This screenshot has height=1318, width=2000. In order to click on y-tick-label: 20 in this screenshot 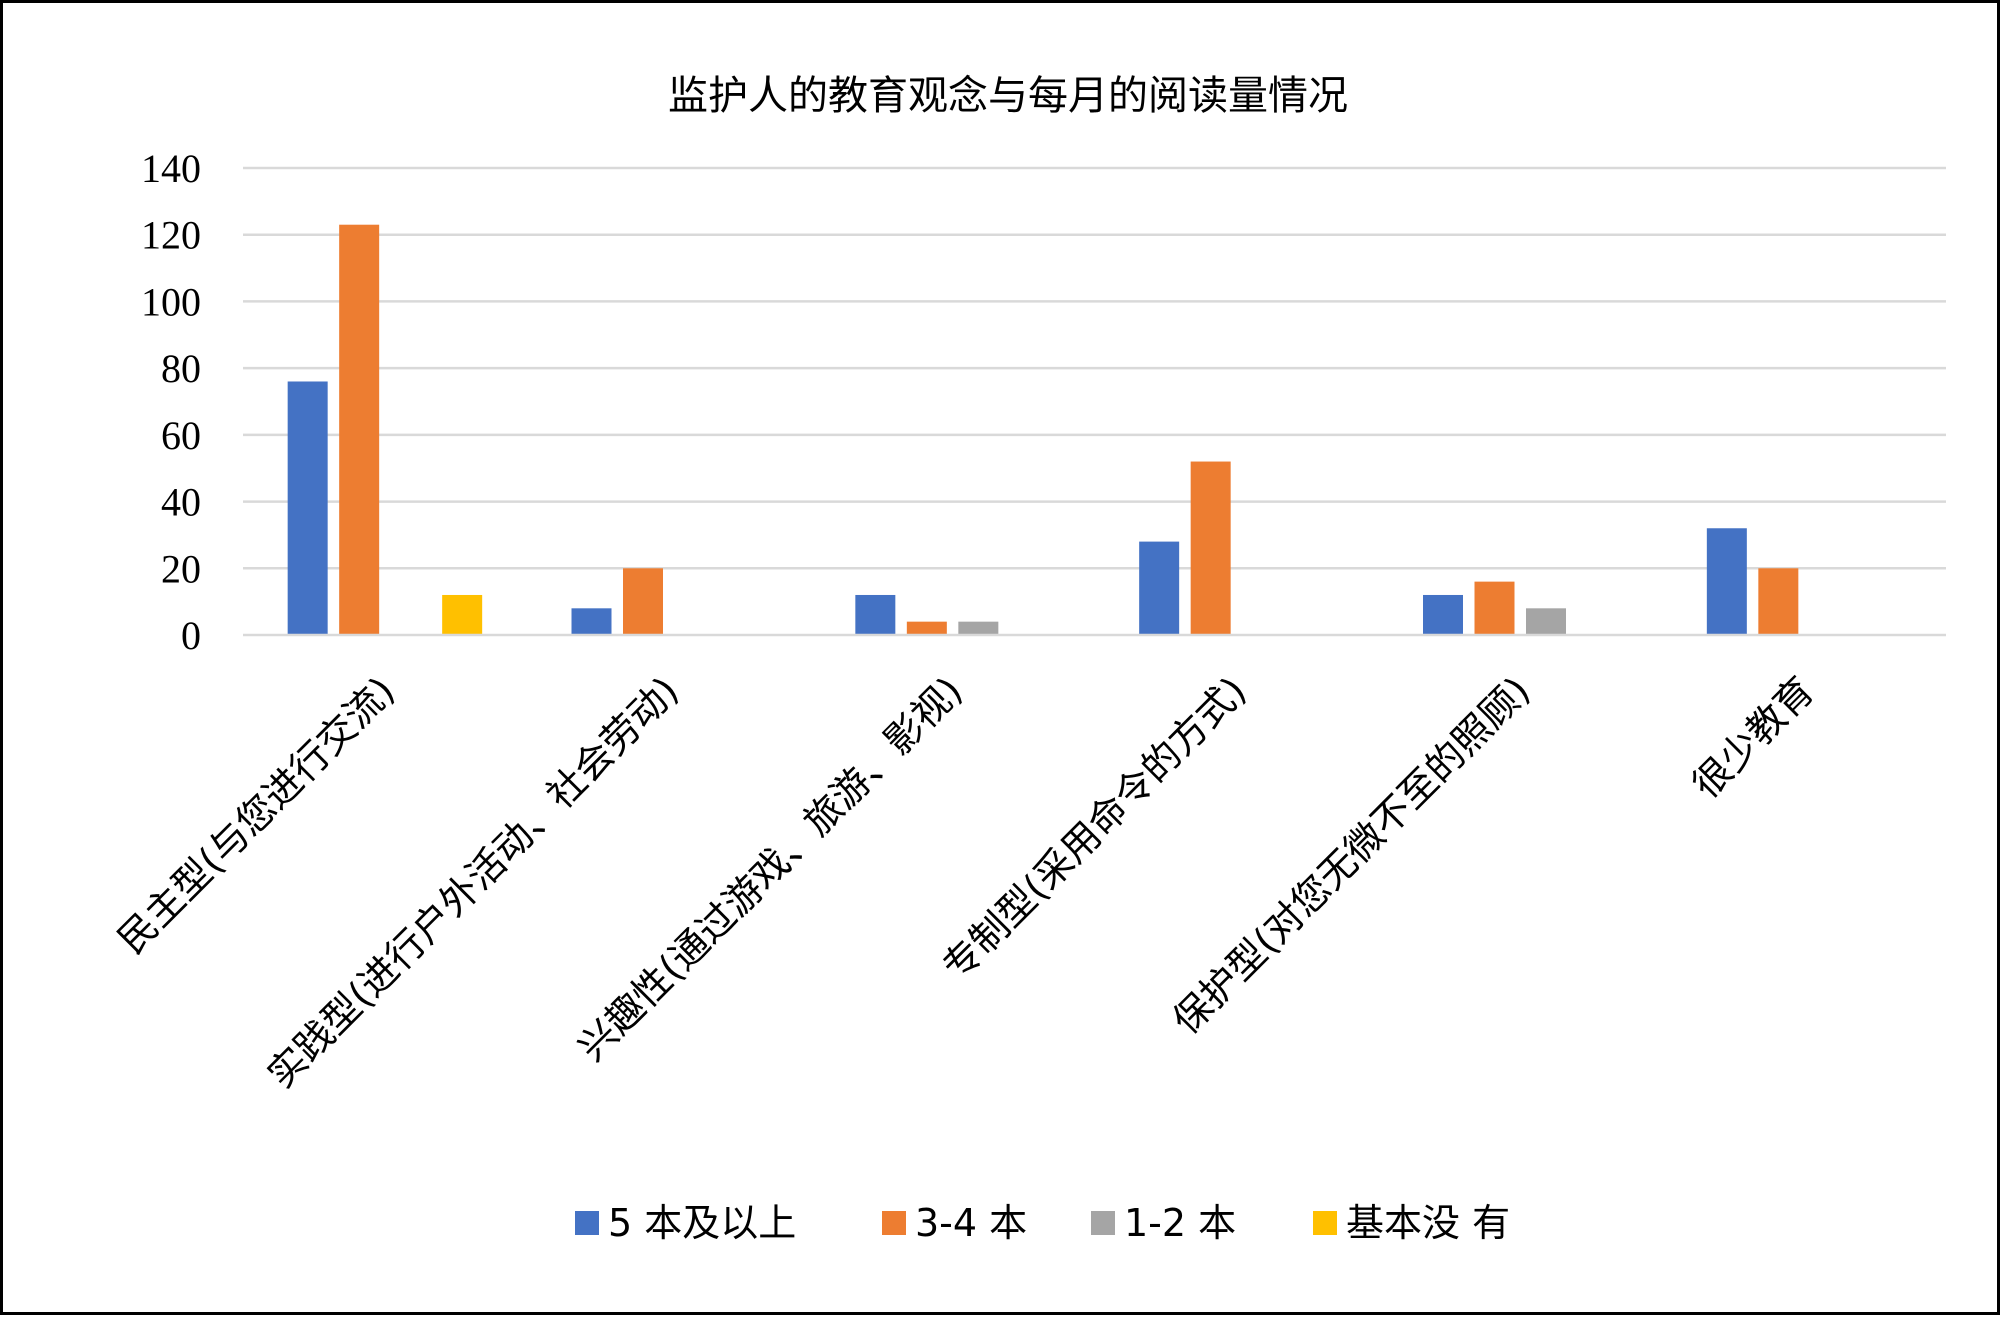, I will do `click(181, 568)`.